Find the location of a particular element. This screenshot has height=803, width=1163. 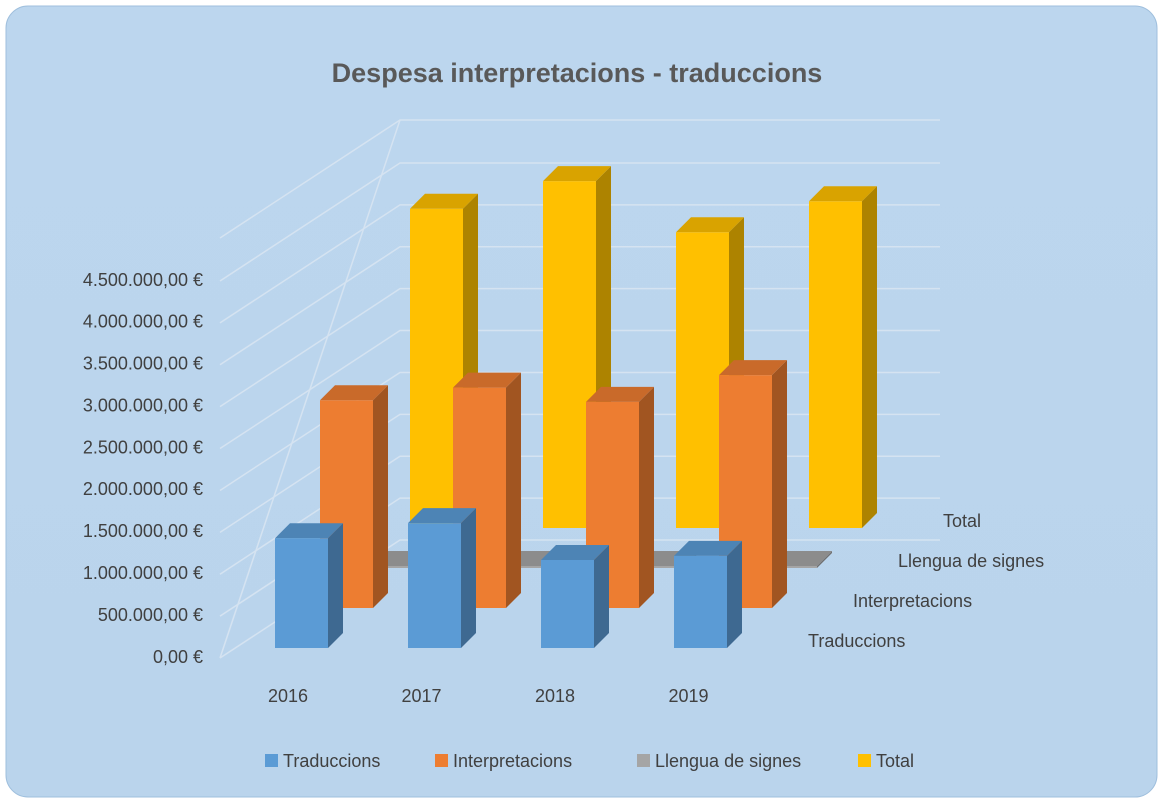

y-tick-label: 2.000.000,00 € is located at coordinates (143, 489).